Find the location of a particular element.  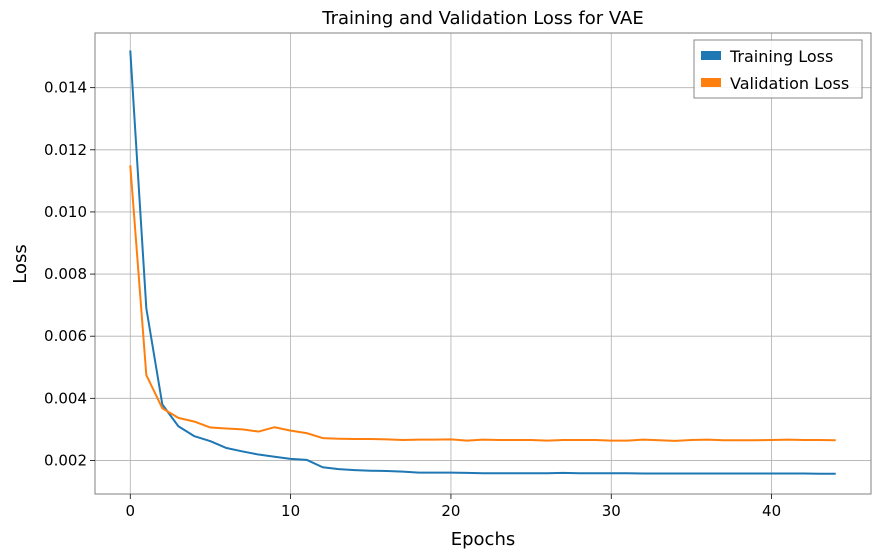

x-tick-label: 10 is located at coordinates (290, 511).